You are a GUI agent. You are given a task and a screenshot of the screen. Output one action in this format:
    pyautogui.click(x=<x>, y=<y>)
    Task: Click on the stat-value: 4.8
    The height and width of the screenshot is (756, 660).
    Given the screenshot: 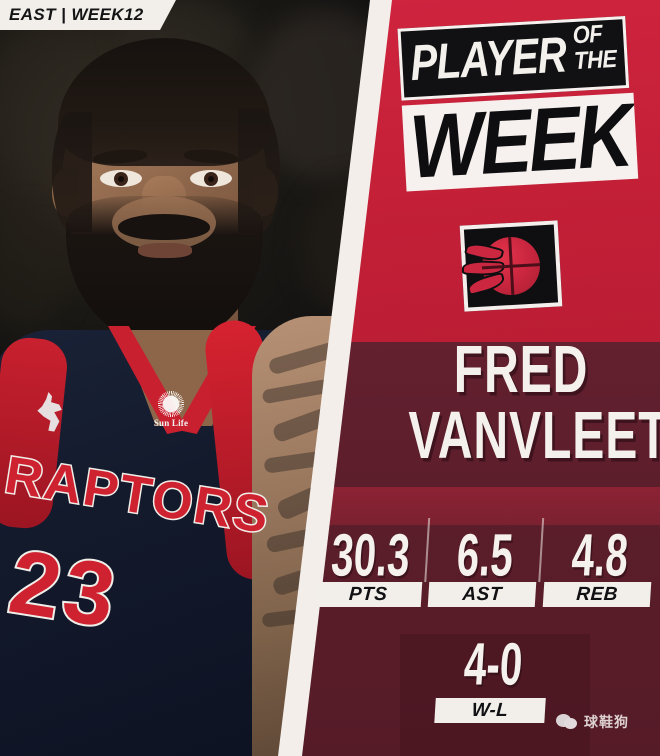 What is the action you would take?
    pyautogui.click(x=599, y=555)
    